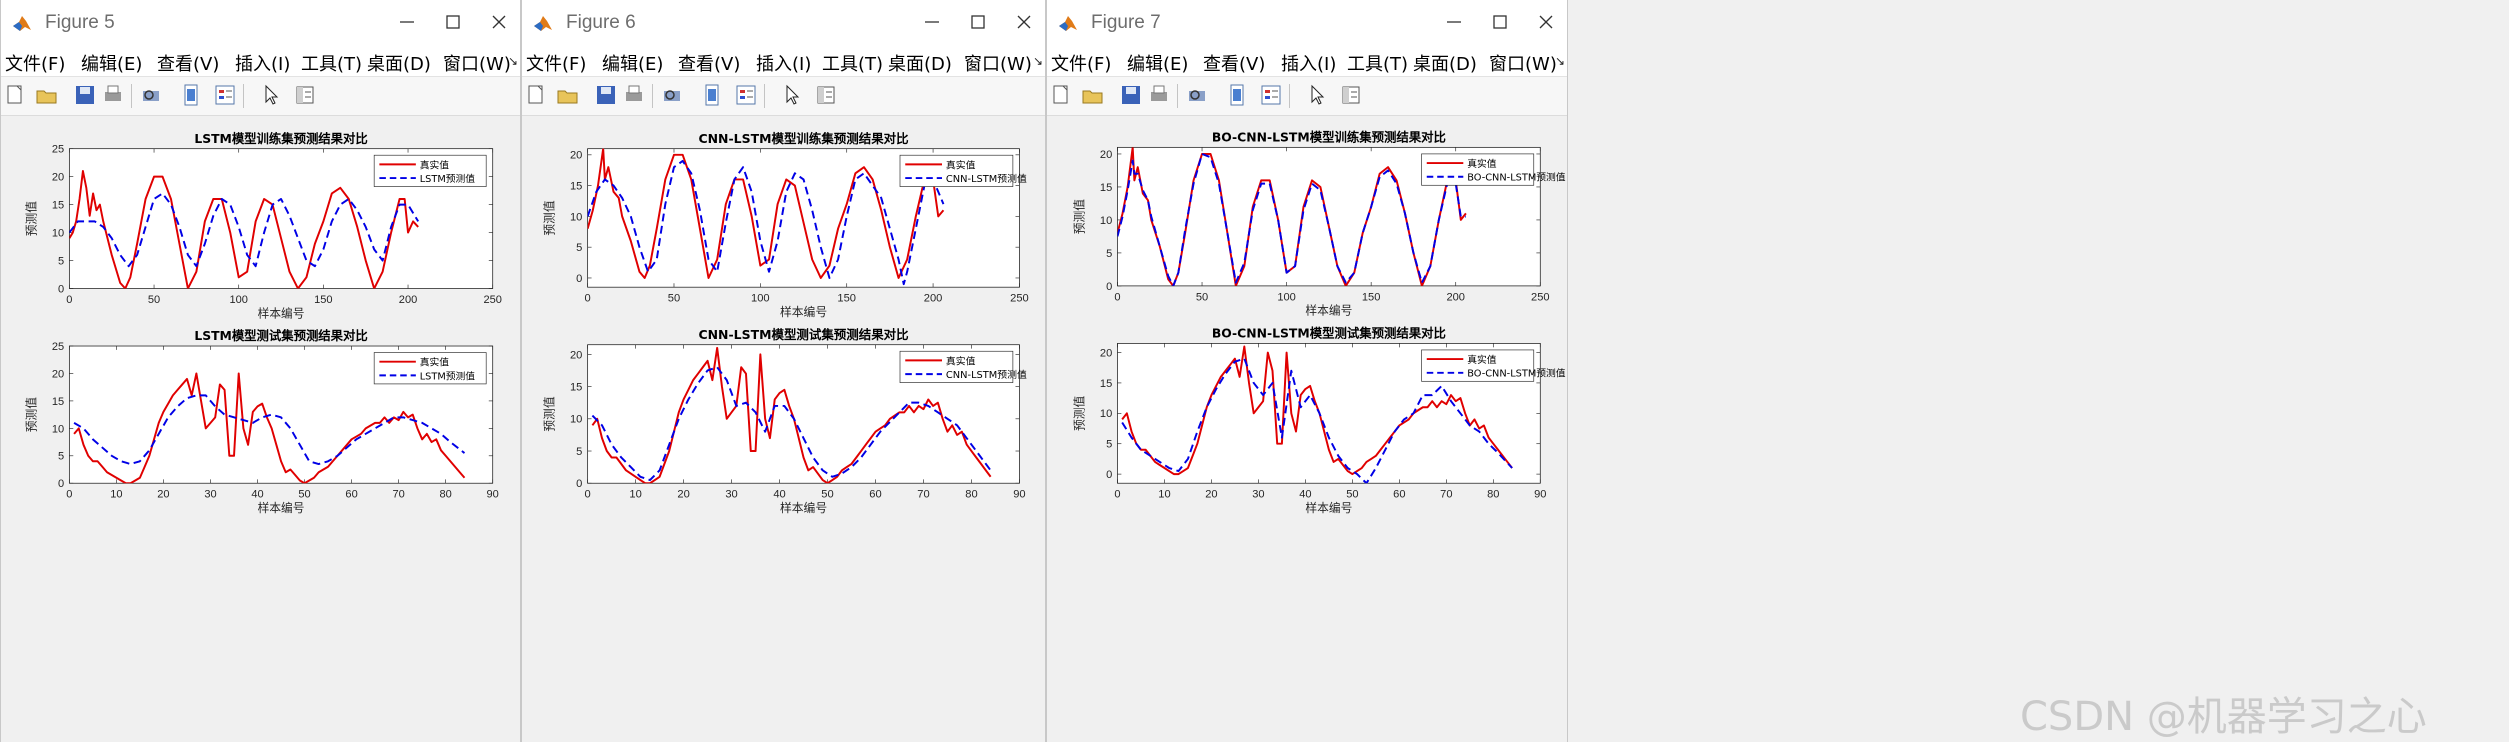 This screenshot has height=742, width=2509. I want to click on x-tick-label: 50, so click(304, 495).